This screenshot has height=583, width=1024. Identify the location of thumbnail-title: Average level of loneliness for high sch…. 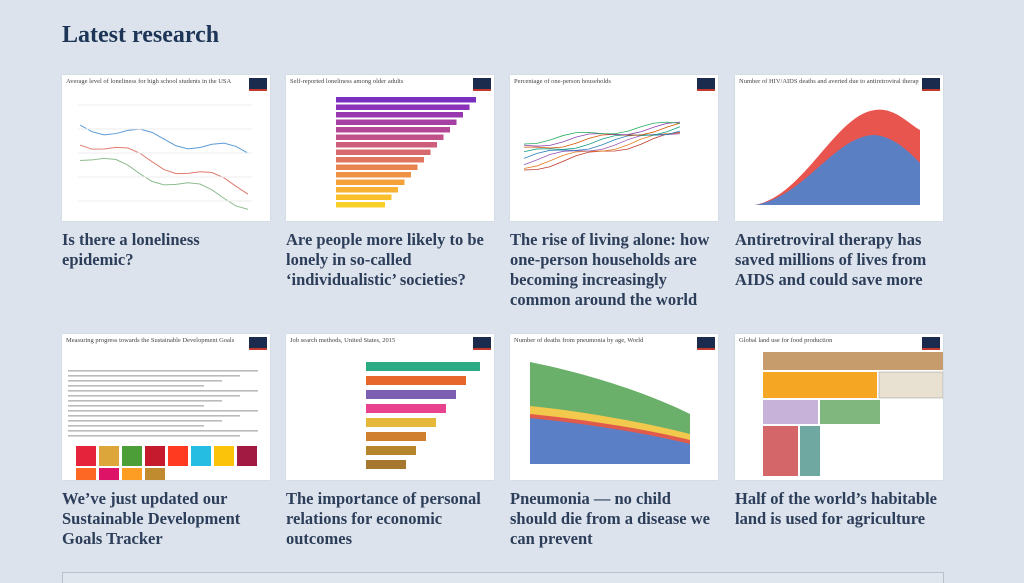
(149, 81).